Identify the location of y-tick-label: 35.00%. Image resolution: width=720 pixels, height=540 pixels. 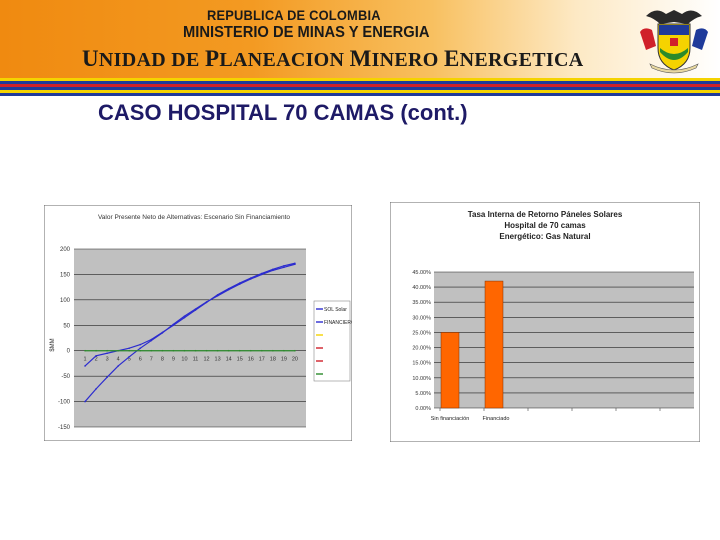
(421, 303).